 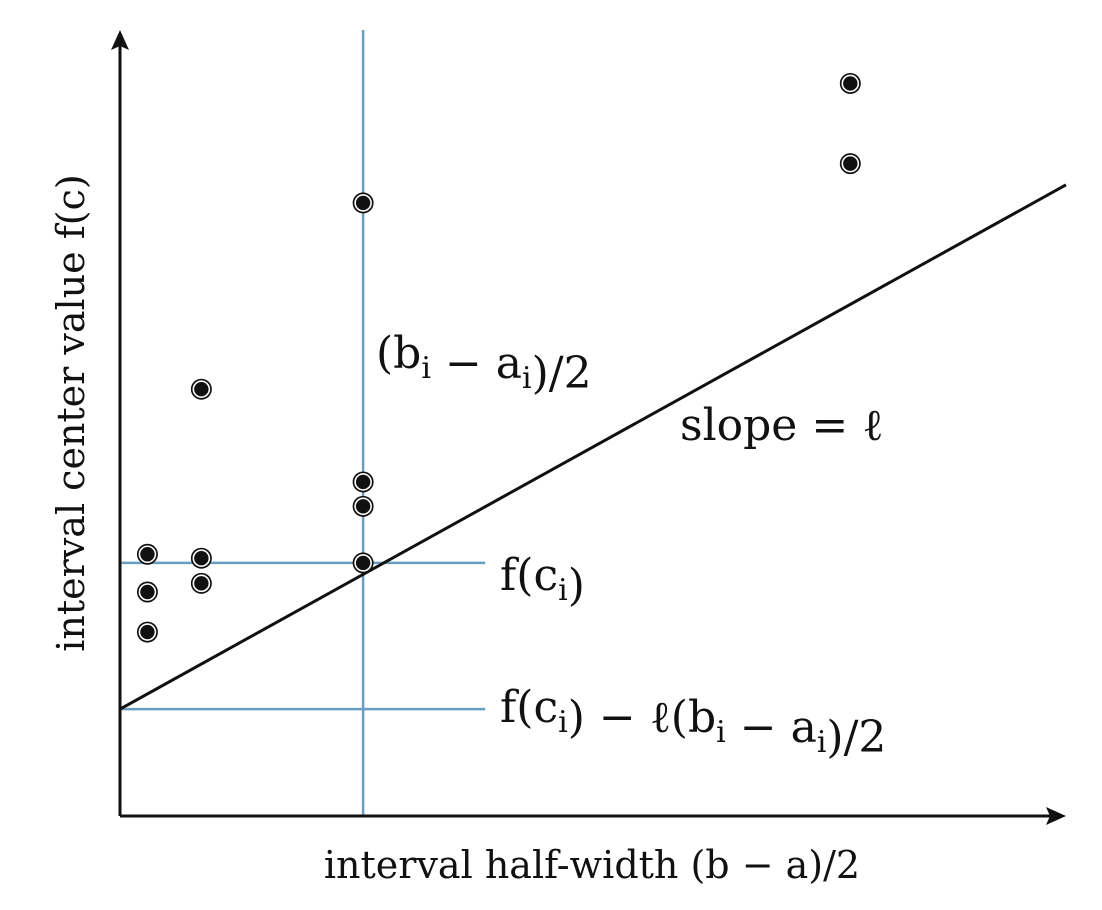 I want to click on fci-label: f(ci), so click(x=542, y=580).